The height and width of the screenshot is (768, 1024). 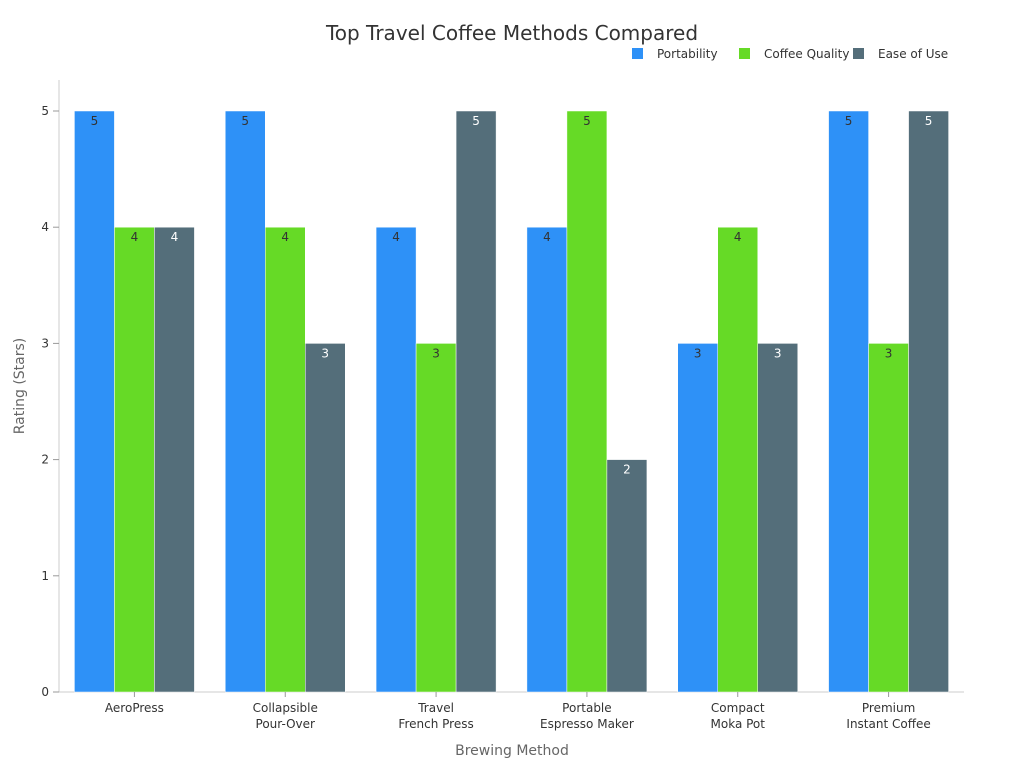 What do you see at coordinates (888, 716) in the screenshot?
I see `x-tick-label: Premium Instant Coffee` at bounding box center [888, 716].